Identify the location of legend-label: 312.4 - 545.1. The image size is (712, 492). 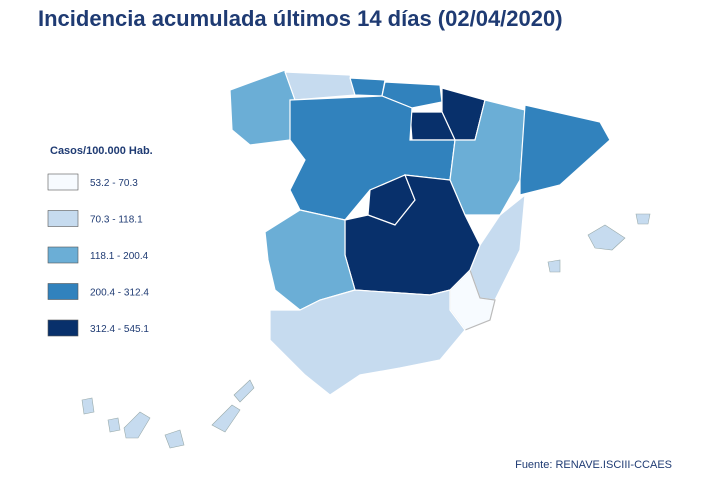
(119, 329).